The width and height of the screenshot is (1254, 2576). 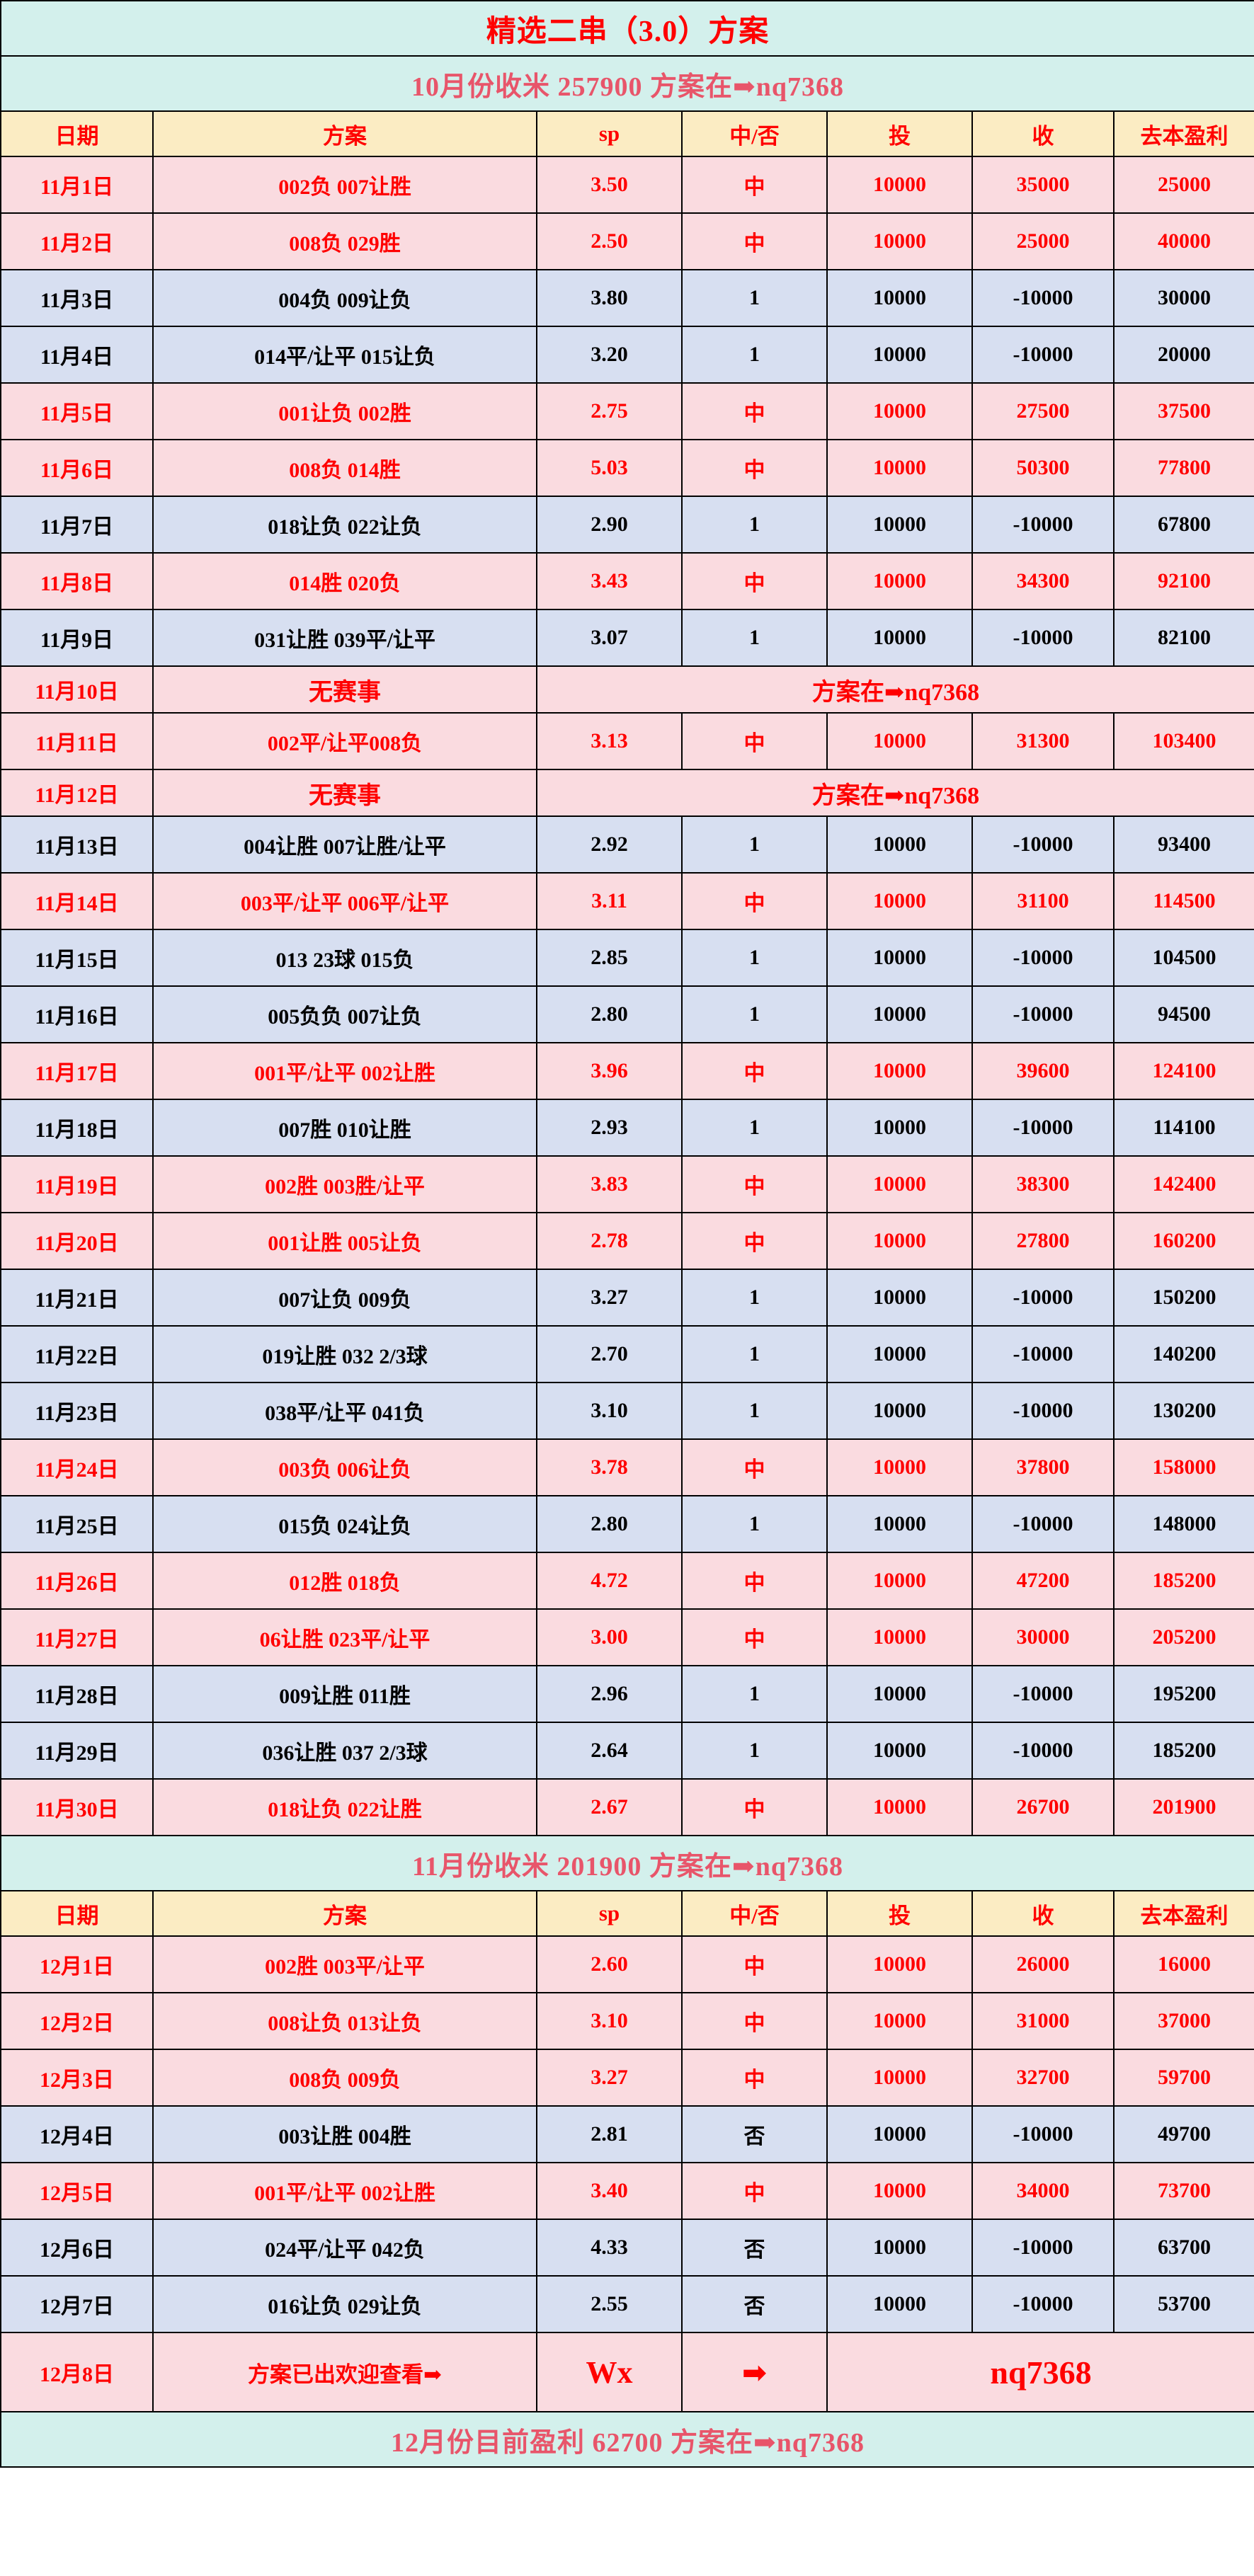 I want to click on row-plan: 007让负 009负, so click(x=344, y=1298).